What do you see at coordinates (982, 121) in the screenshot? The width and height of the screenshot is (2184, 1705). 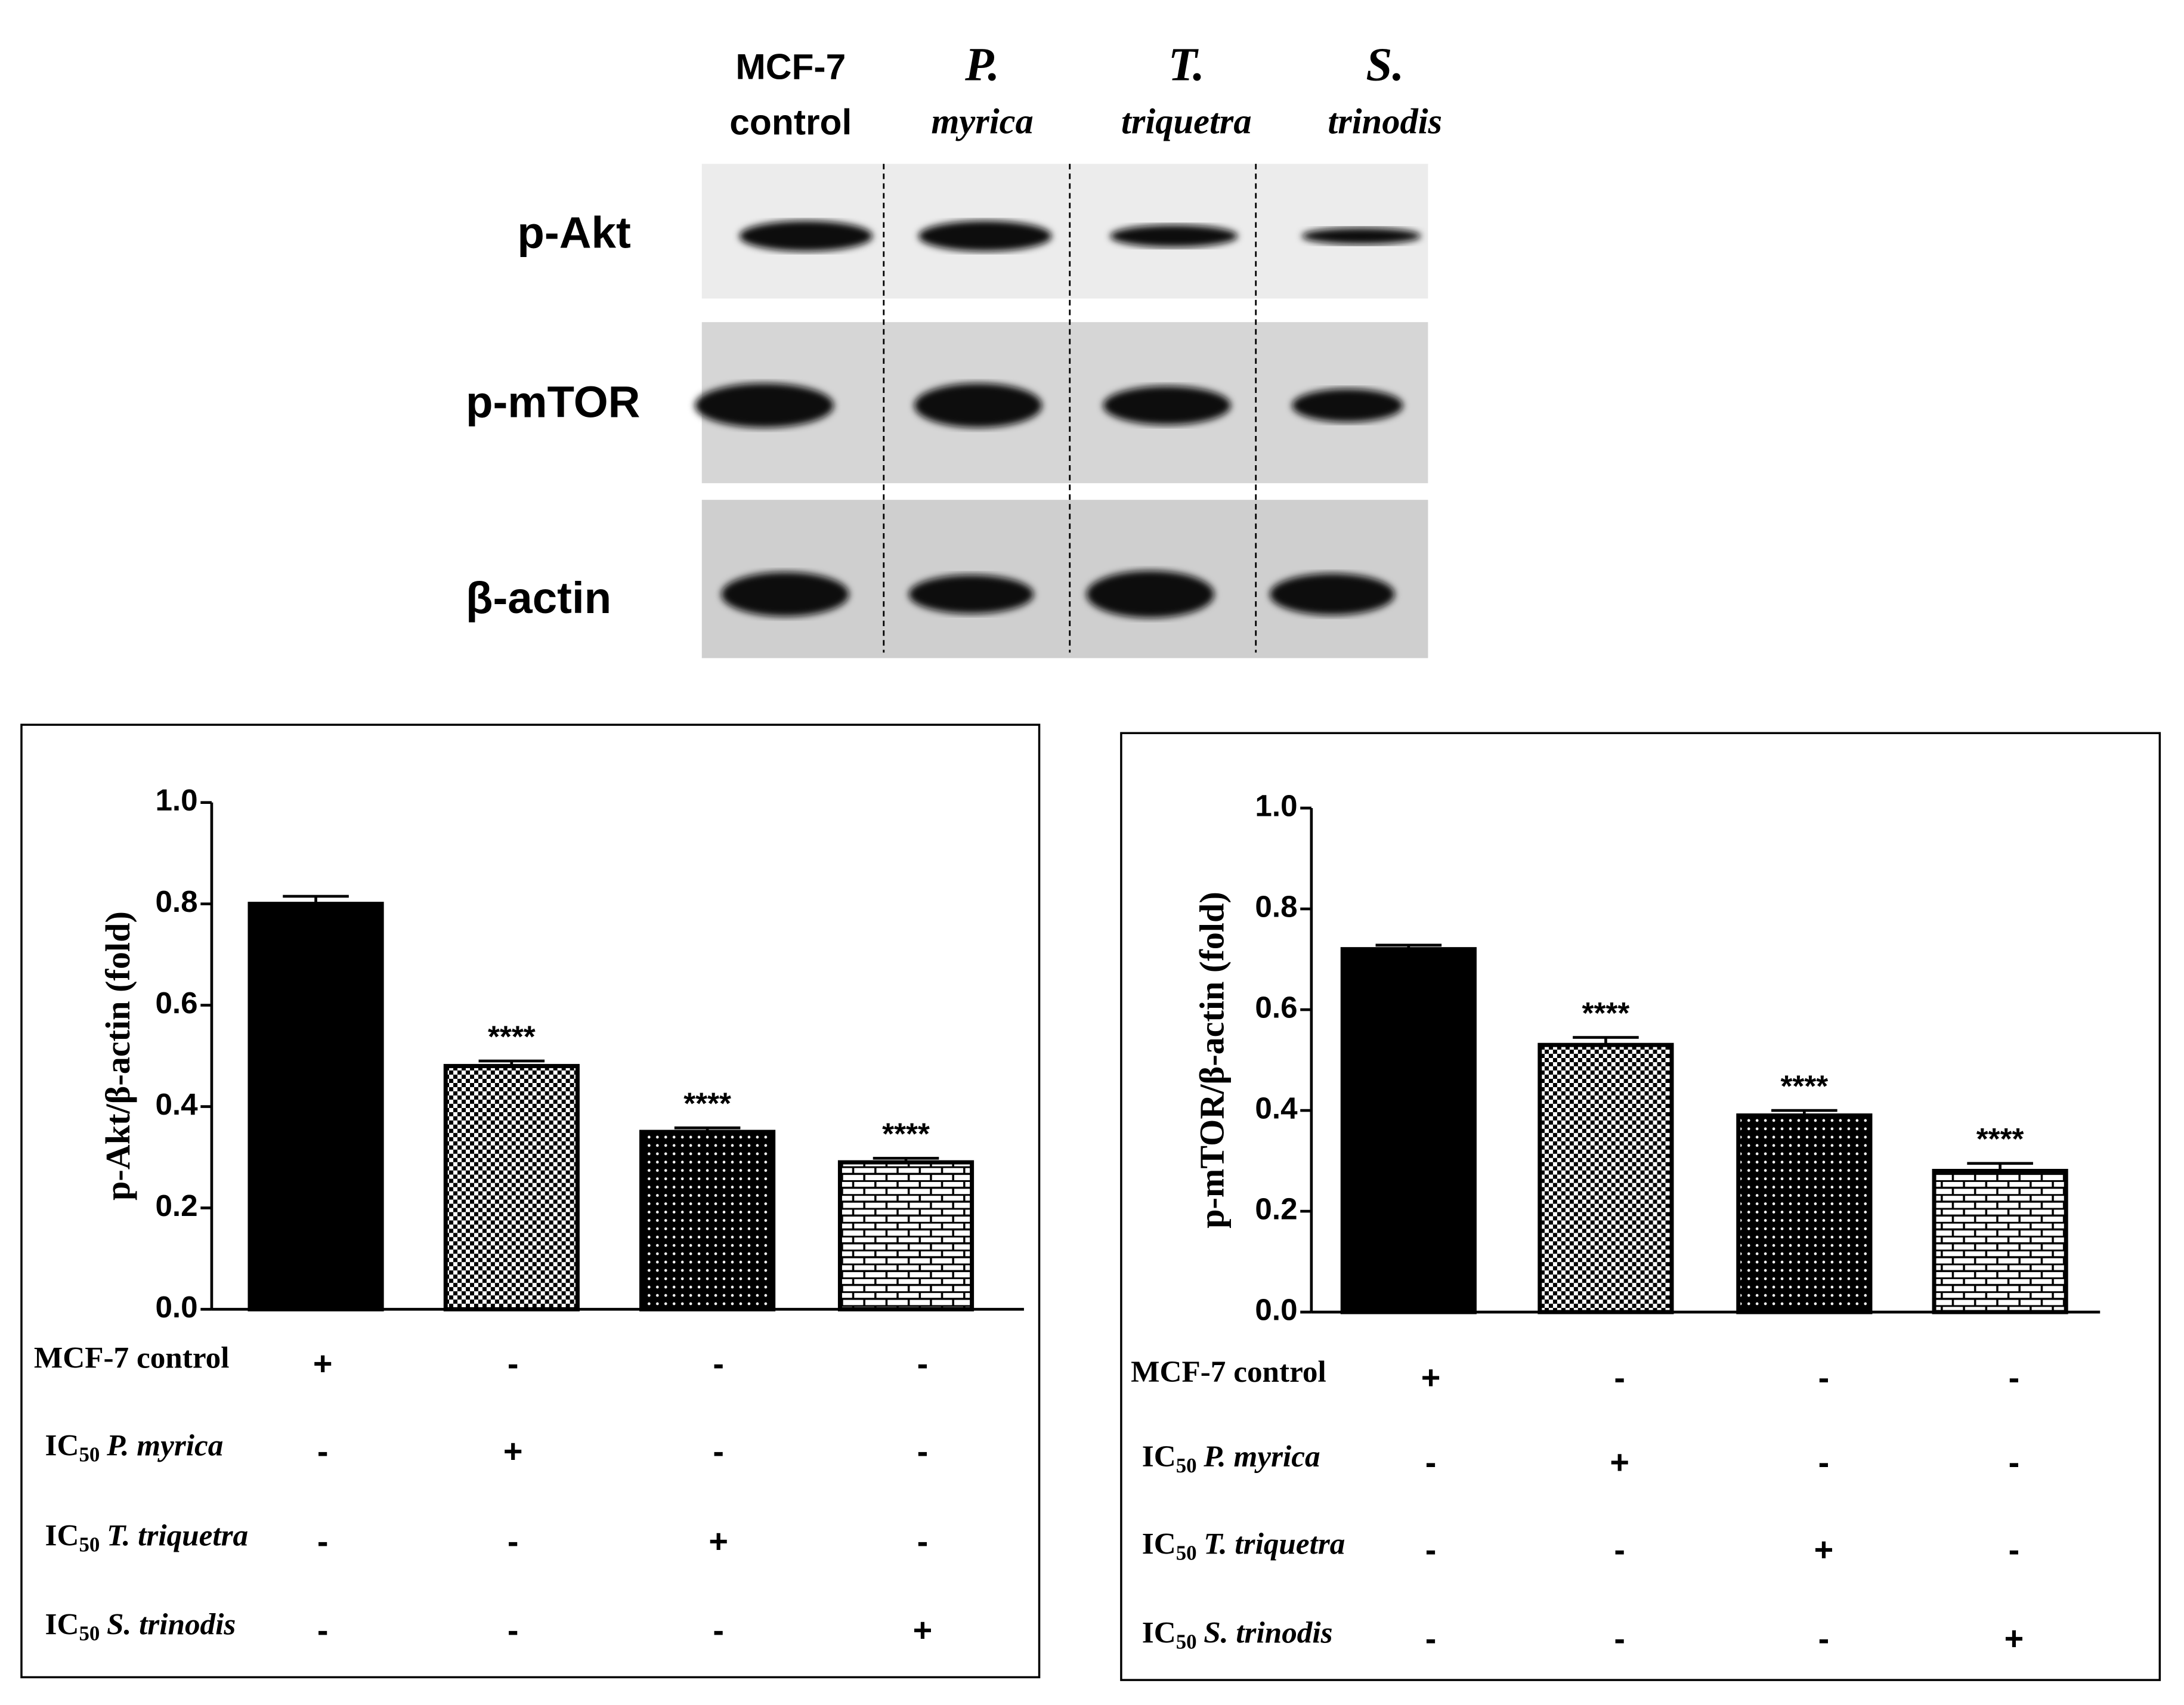 I see `lane-label: myrica` at bounding box center [982, 121].